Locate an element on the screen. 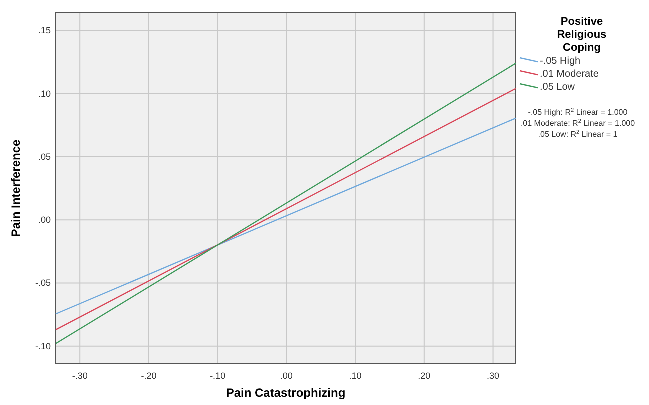  y-tick-label: -.10 is located at coordinates (43, 346).